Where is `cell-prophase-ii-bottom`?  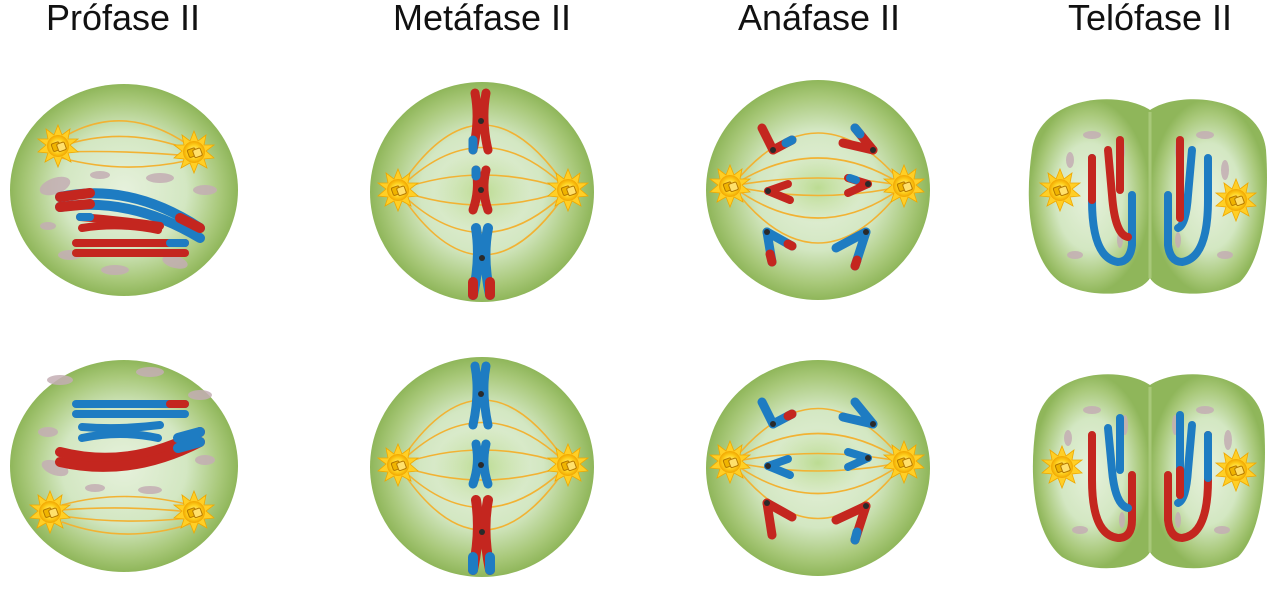 cell-prophase-ii-bottom is located at coordinates (124, 466).